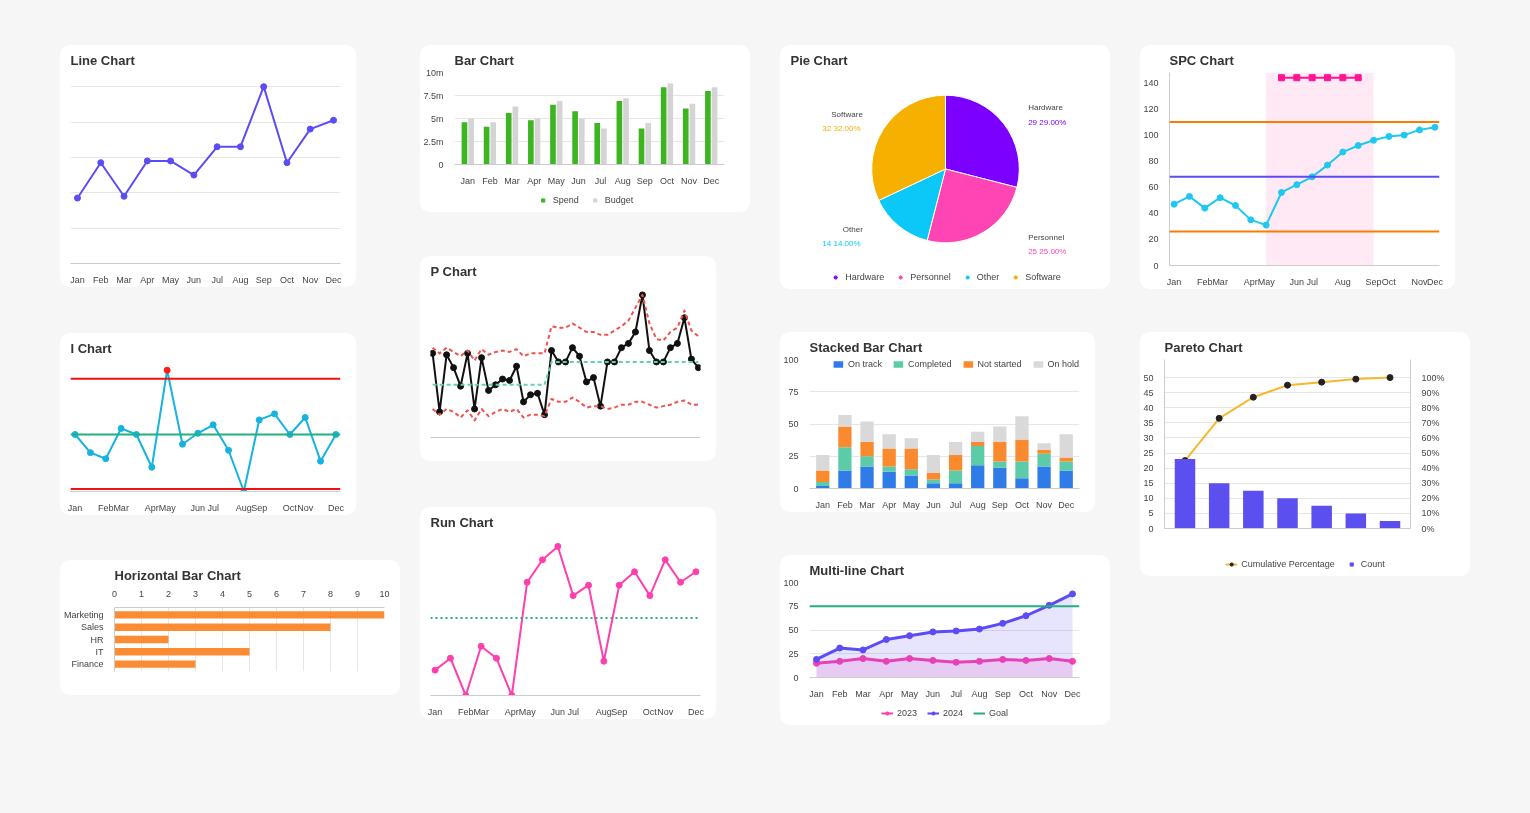 This screenshot has height=813, width=1530. I want to click on x-tick-label: 6, so click(277, 593).